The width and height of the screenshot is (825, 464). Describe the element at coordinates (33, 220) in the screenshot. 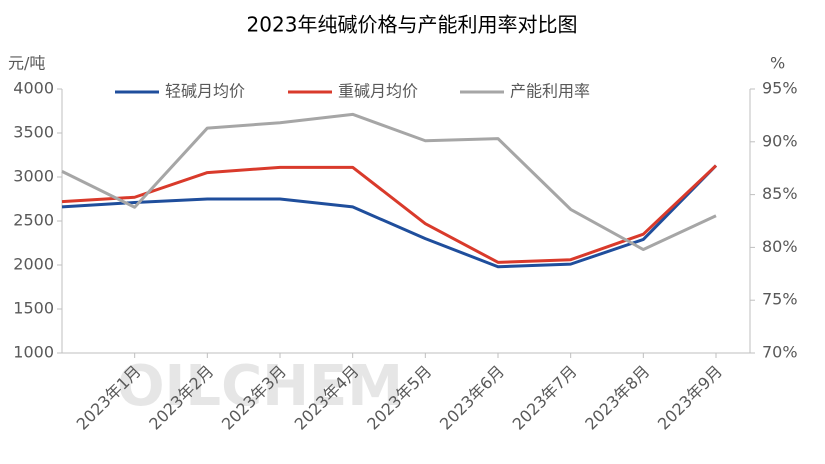

I see `y-tick-label: 2500` at that location.